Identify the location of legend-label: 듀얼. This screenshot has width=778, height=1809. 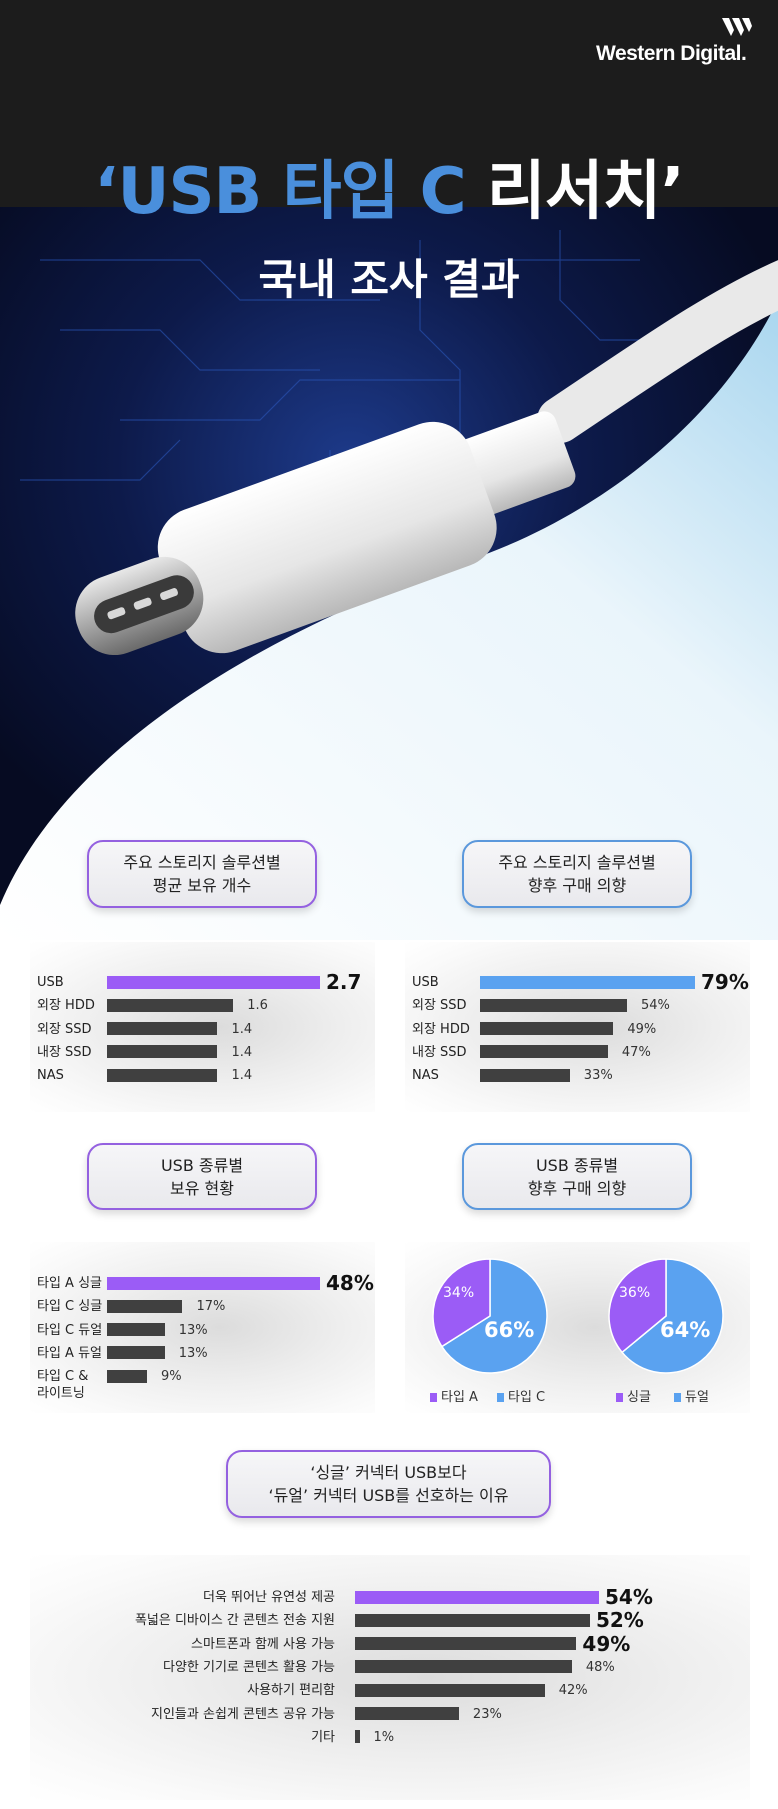
(697, 1397).